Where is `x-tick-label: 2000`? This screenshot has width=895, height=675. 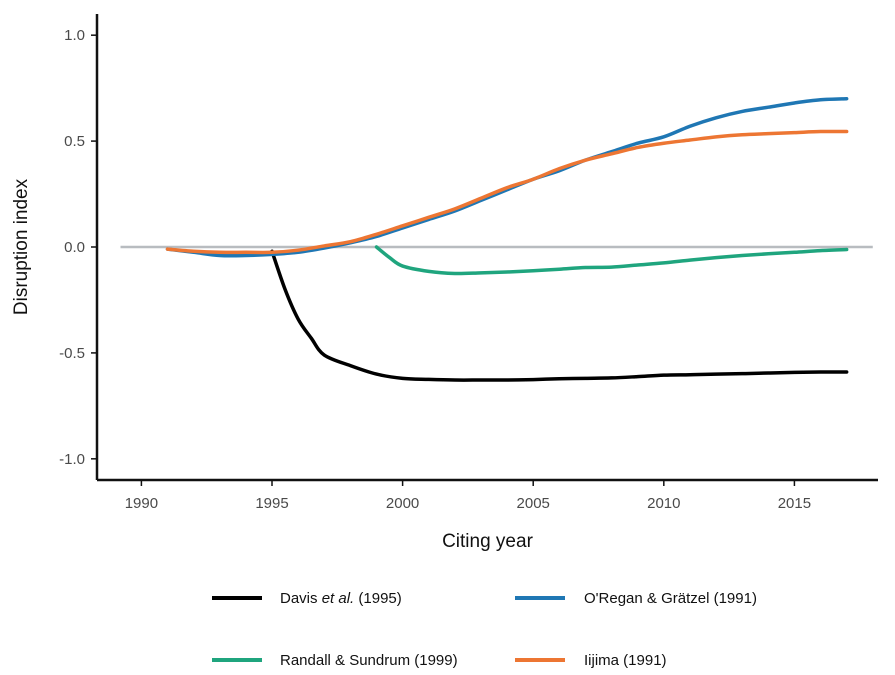
x-tick-label: 2000 is located at coordinates (402, 503).